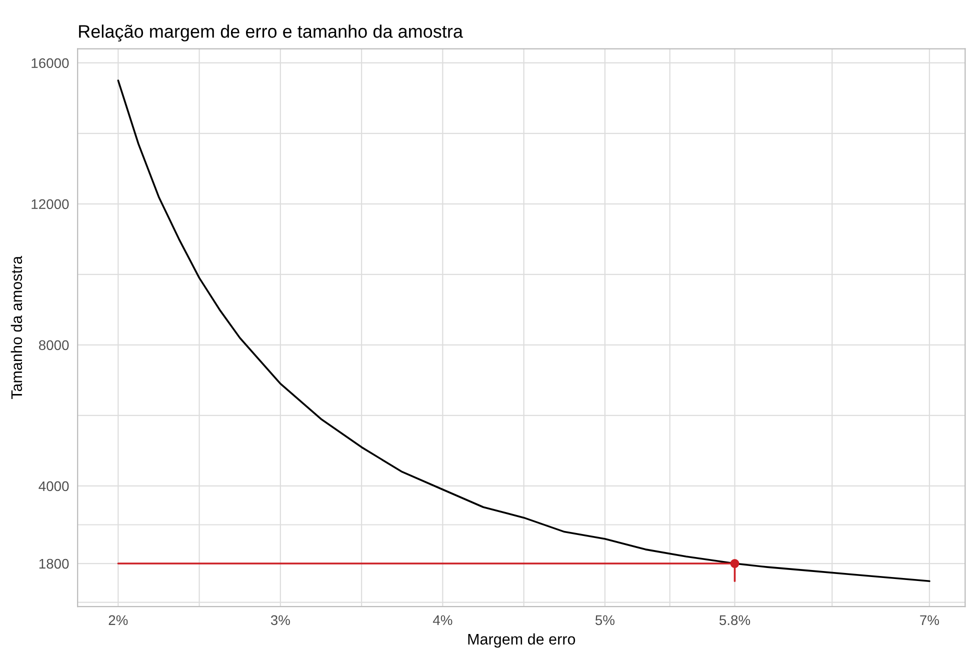 This screenshot has width=970, height=668. What do you see at coordinates (522, 640) in the screenshot?
I see `x-axis-title: Margem de erro` at bounding box center [522, 640].